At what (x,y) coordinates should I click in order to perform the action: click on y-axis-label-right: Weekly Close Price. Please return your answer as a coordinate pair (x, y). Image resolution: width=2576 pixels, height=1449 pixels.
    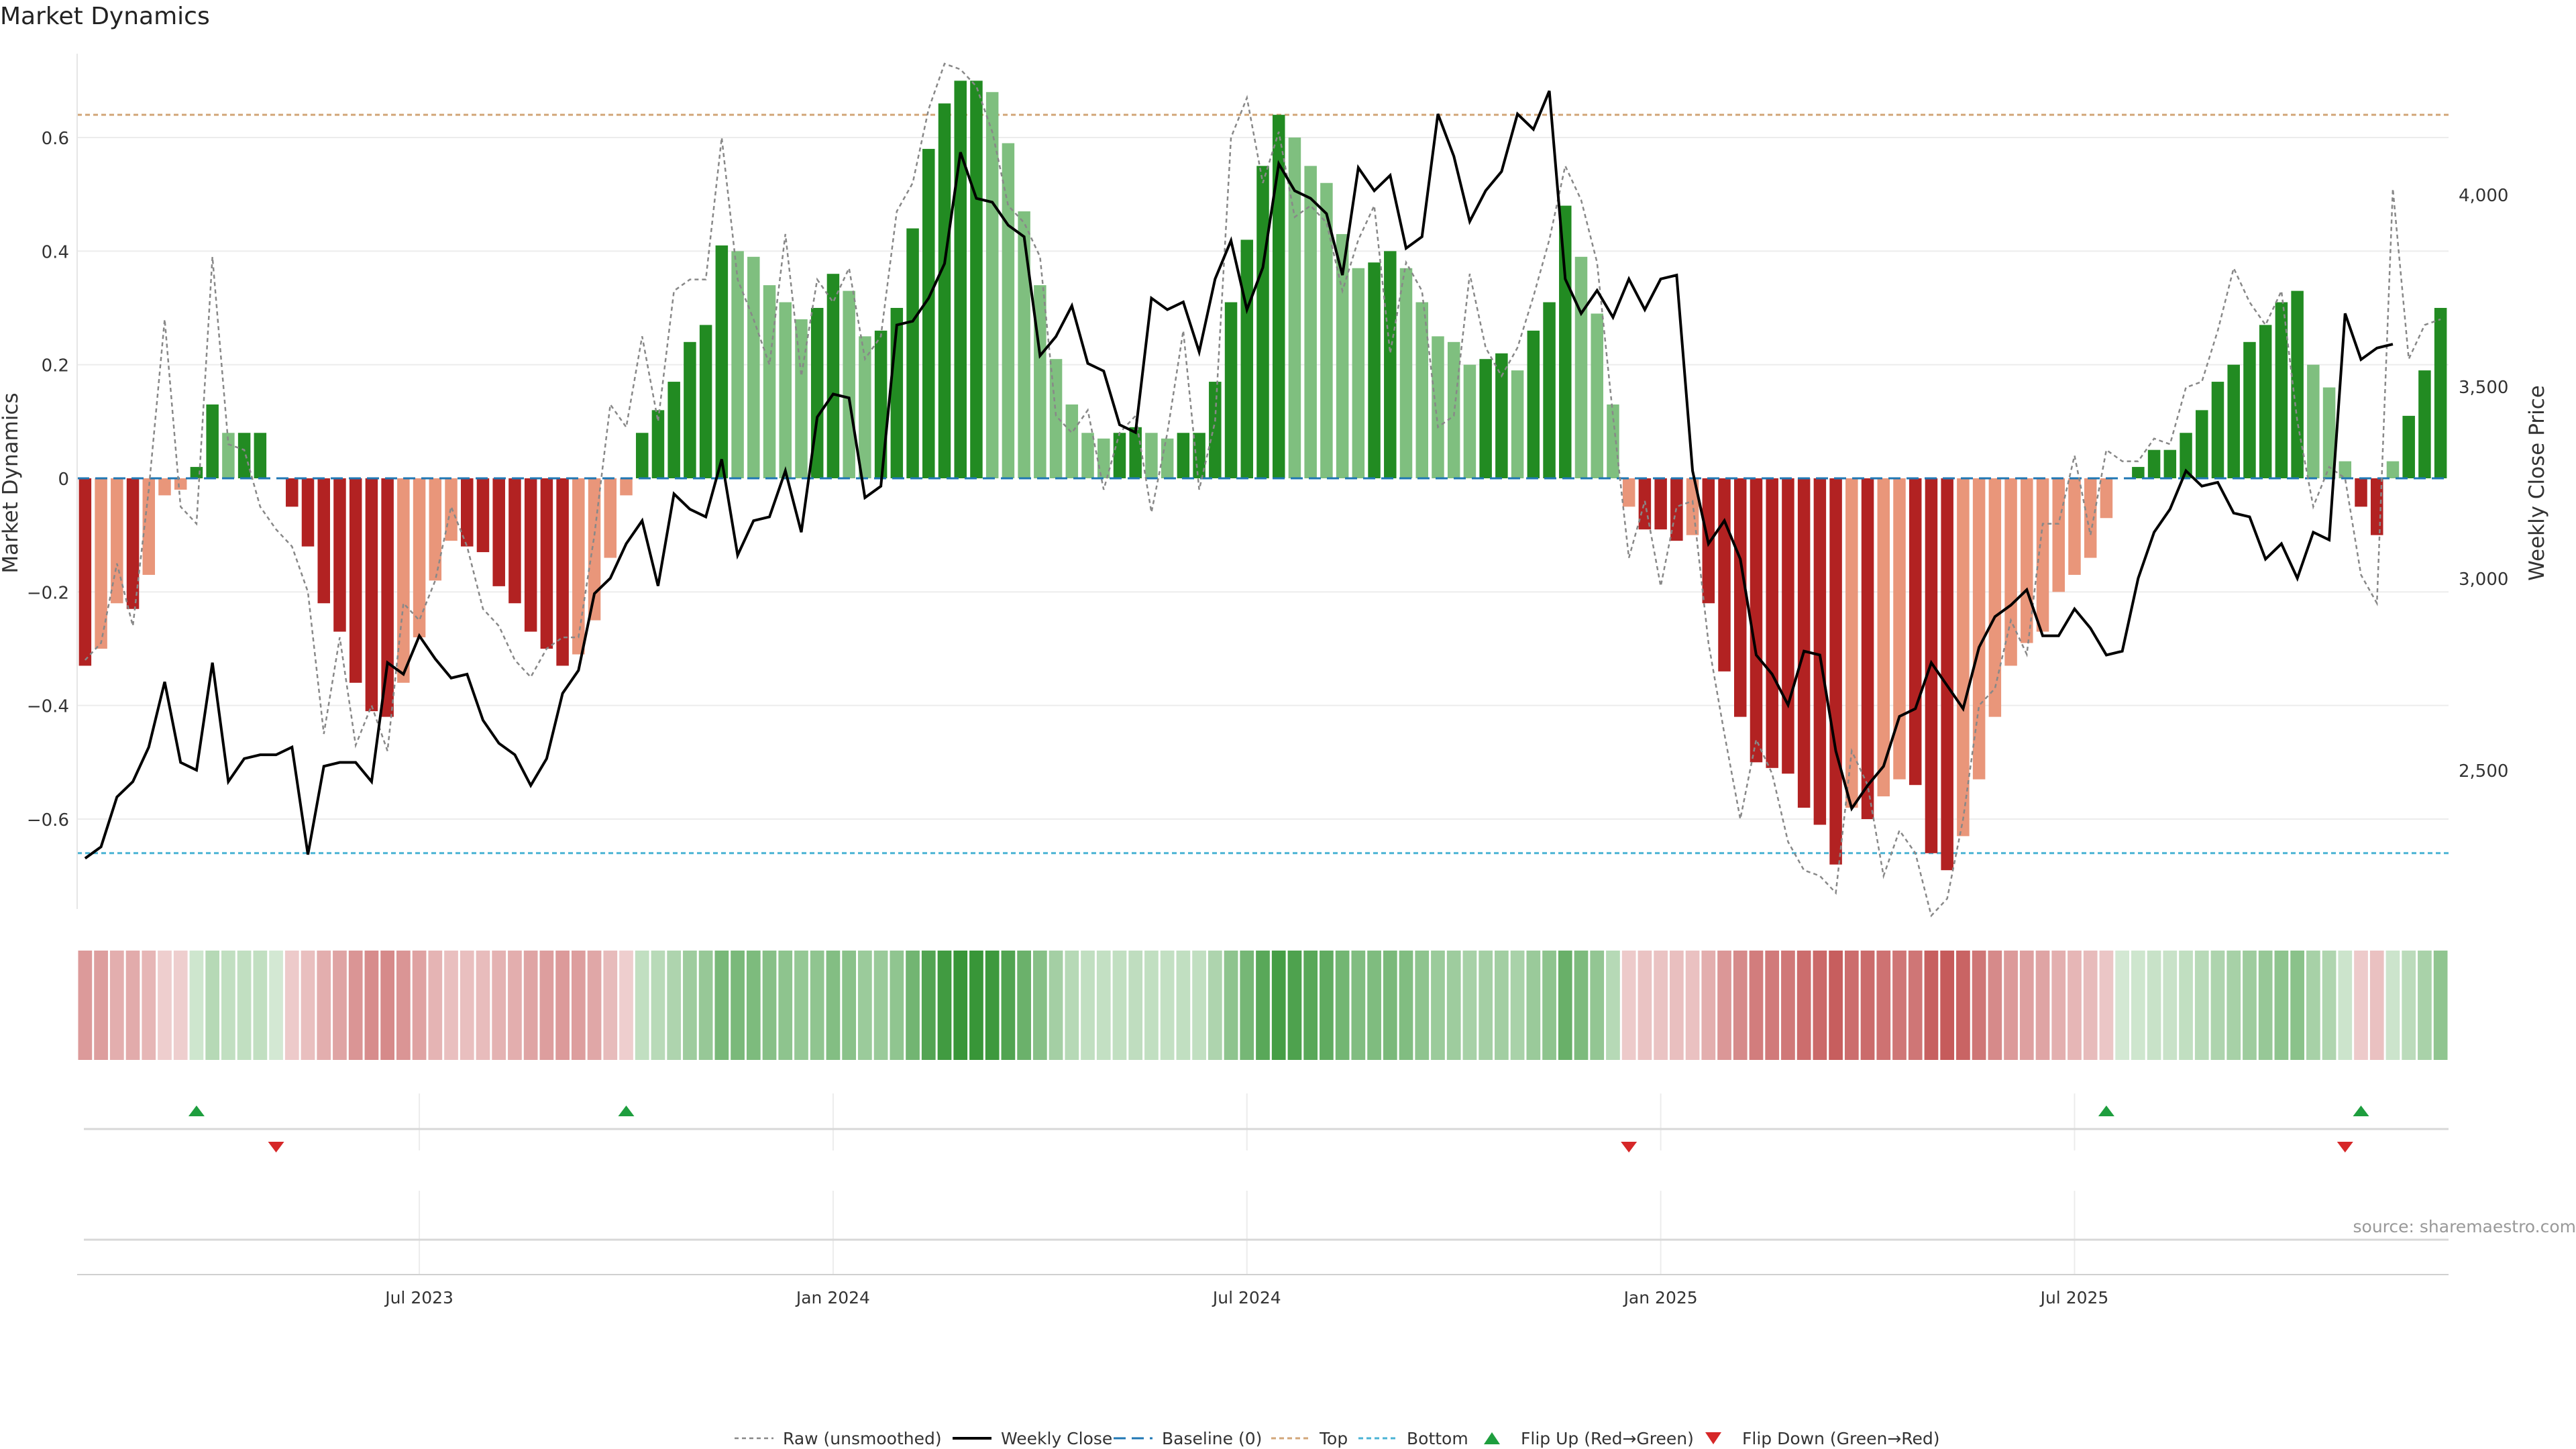
    Looking at the image, I should click on (2537, 483).